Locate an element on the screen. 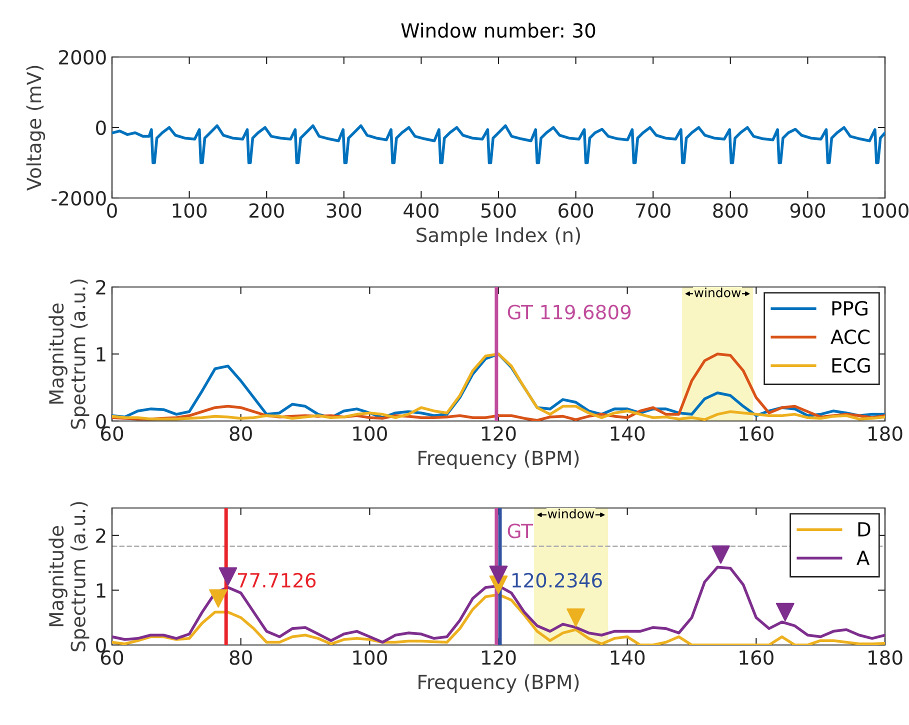 Image resolution: width=909 pixels, height=725 pixels. x-tick-label: 400 is located at coordinates (421, 210).